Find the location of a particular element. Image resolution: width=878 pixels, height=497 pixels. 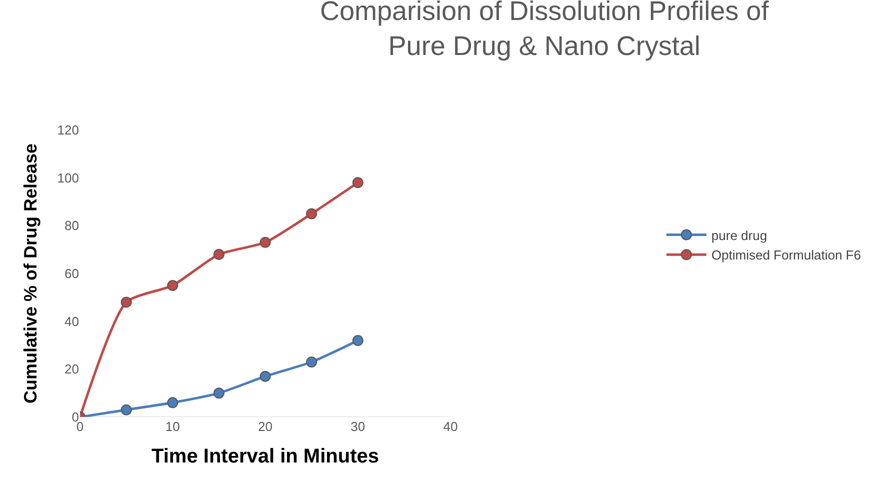

y-tick-label: 60 is located at coordinates (71, 274).